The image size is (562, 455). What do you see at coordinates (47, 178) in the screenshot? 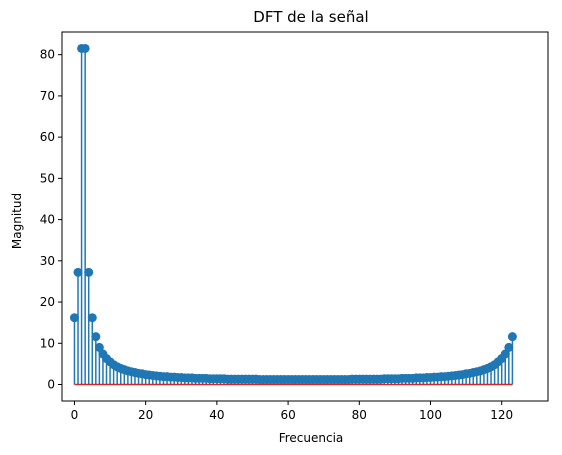
I see `y-tick-label: 50` at bounding box center [47, 178].